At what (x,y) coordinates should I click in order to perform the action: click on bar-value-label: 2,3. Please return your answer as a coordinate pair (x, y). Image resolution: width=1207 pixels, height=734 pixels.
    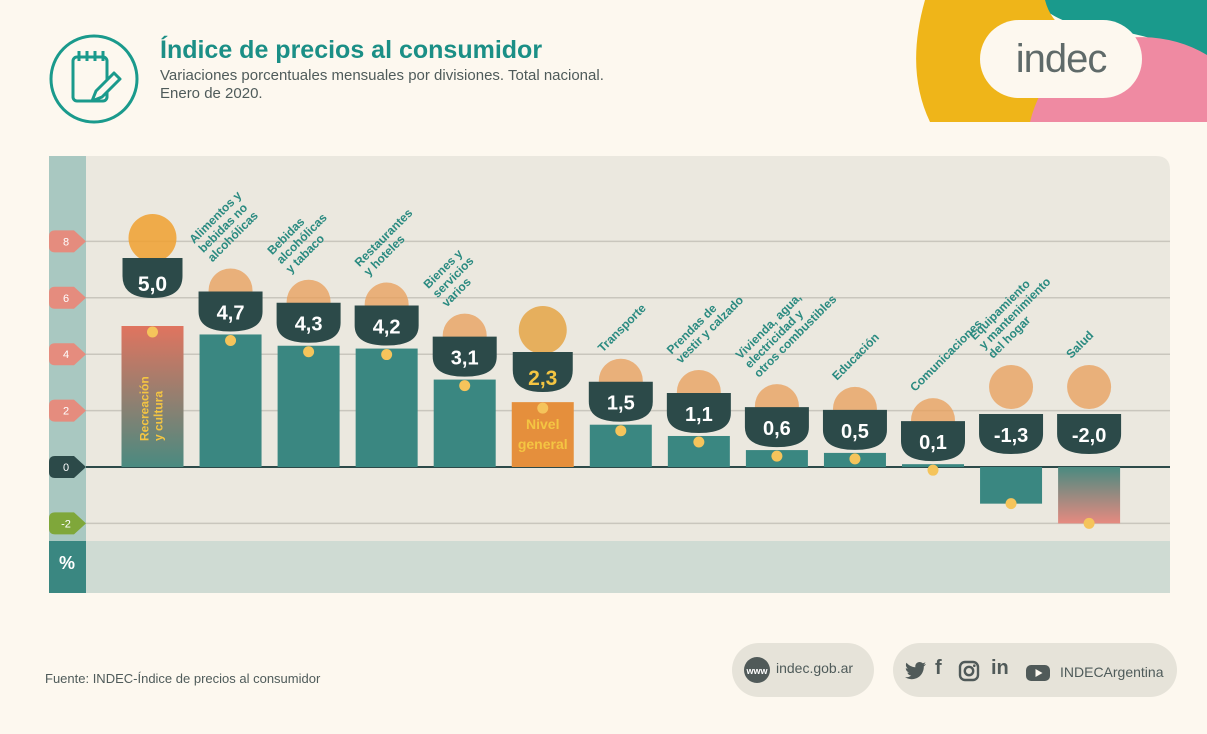
    Looking at the image, I should click on (542, 378).